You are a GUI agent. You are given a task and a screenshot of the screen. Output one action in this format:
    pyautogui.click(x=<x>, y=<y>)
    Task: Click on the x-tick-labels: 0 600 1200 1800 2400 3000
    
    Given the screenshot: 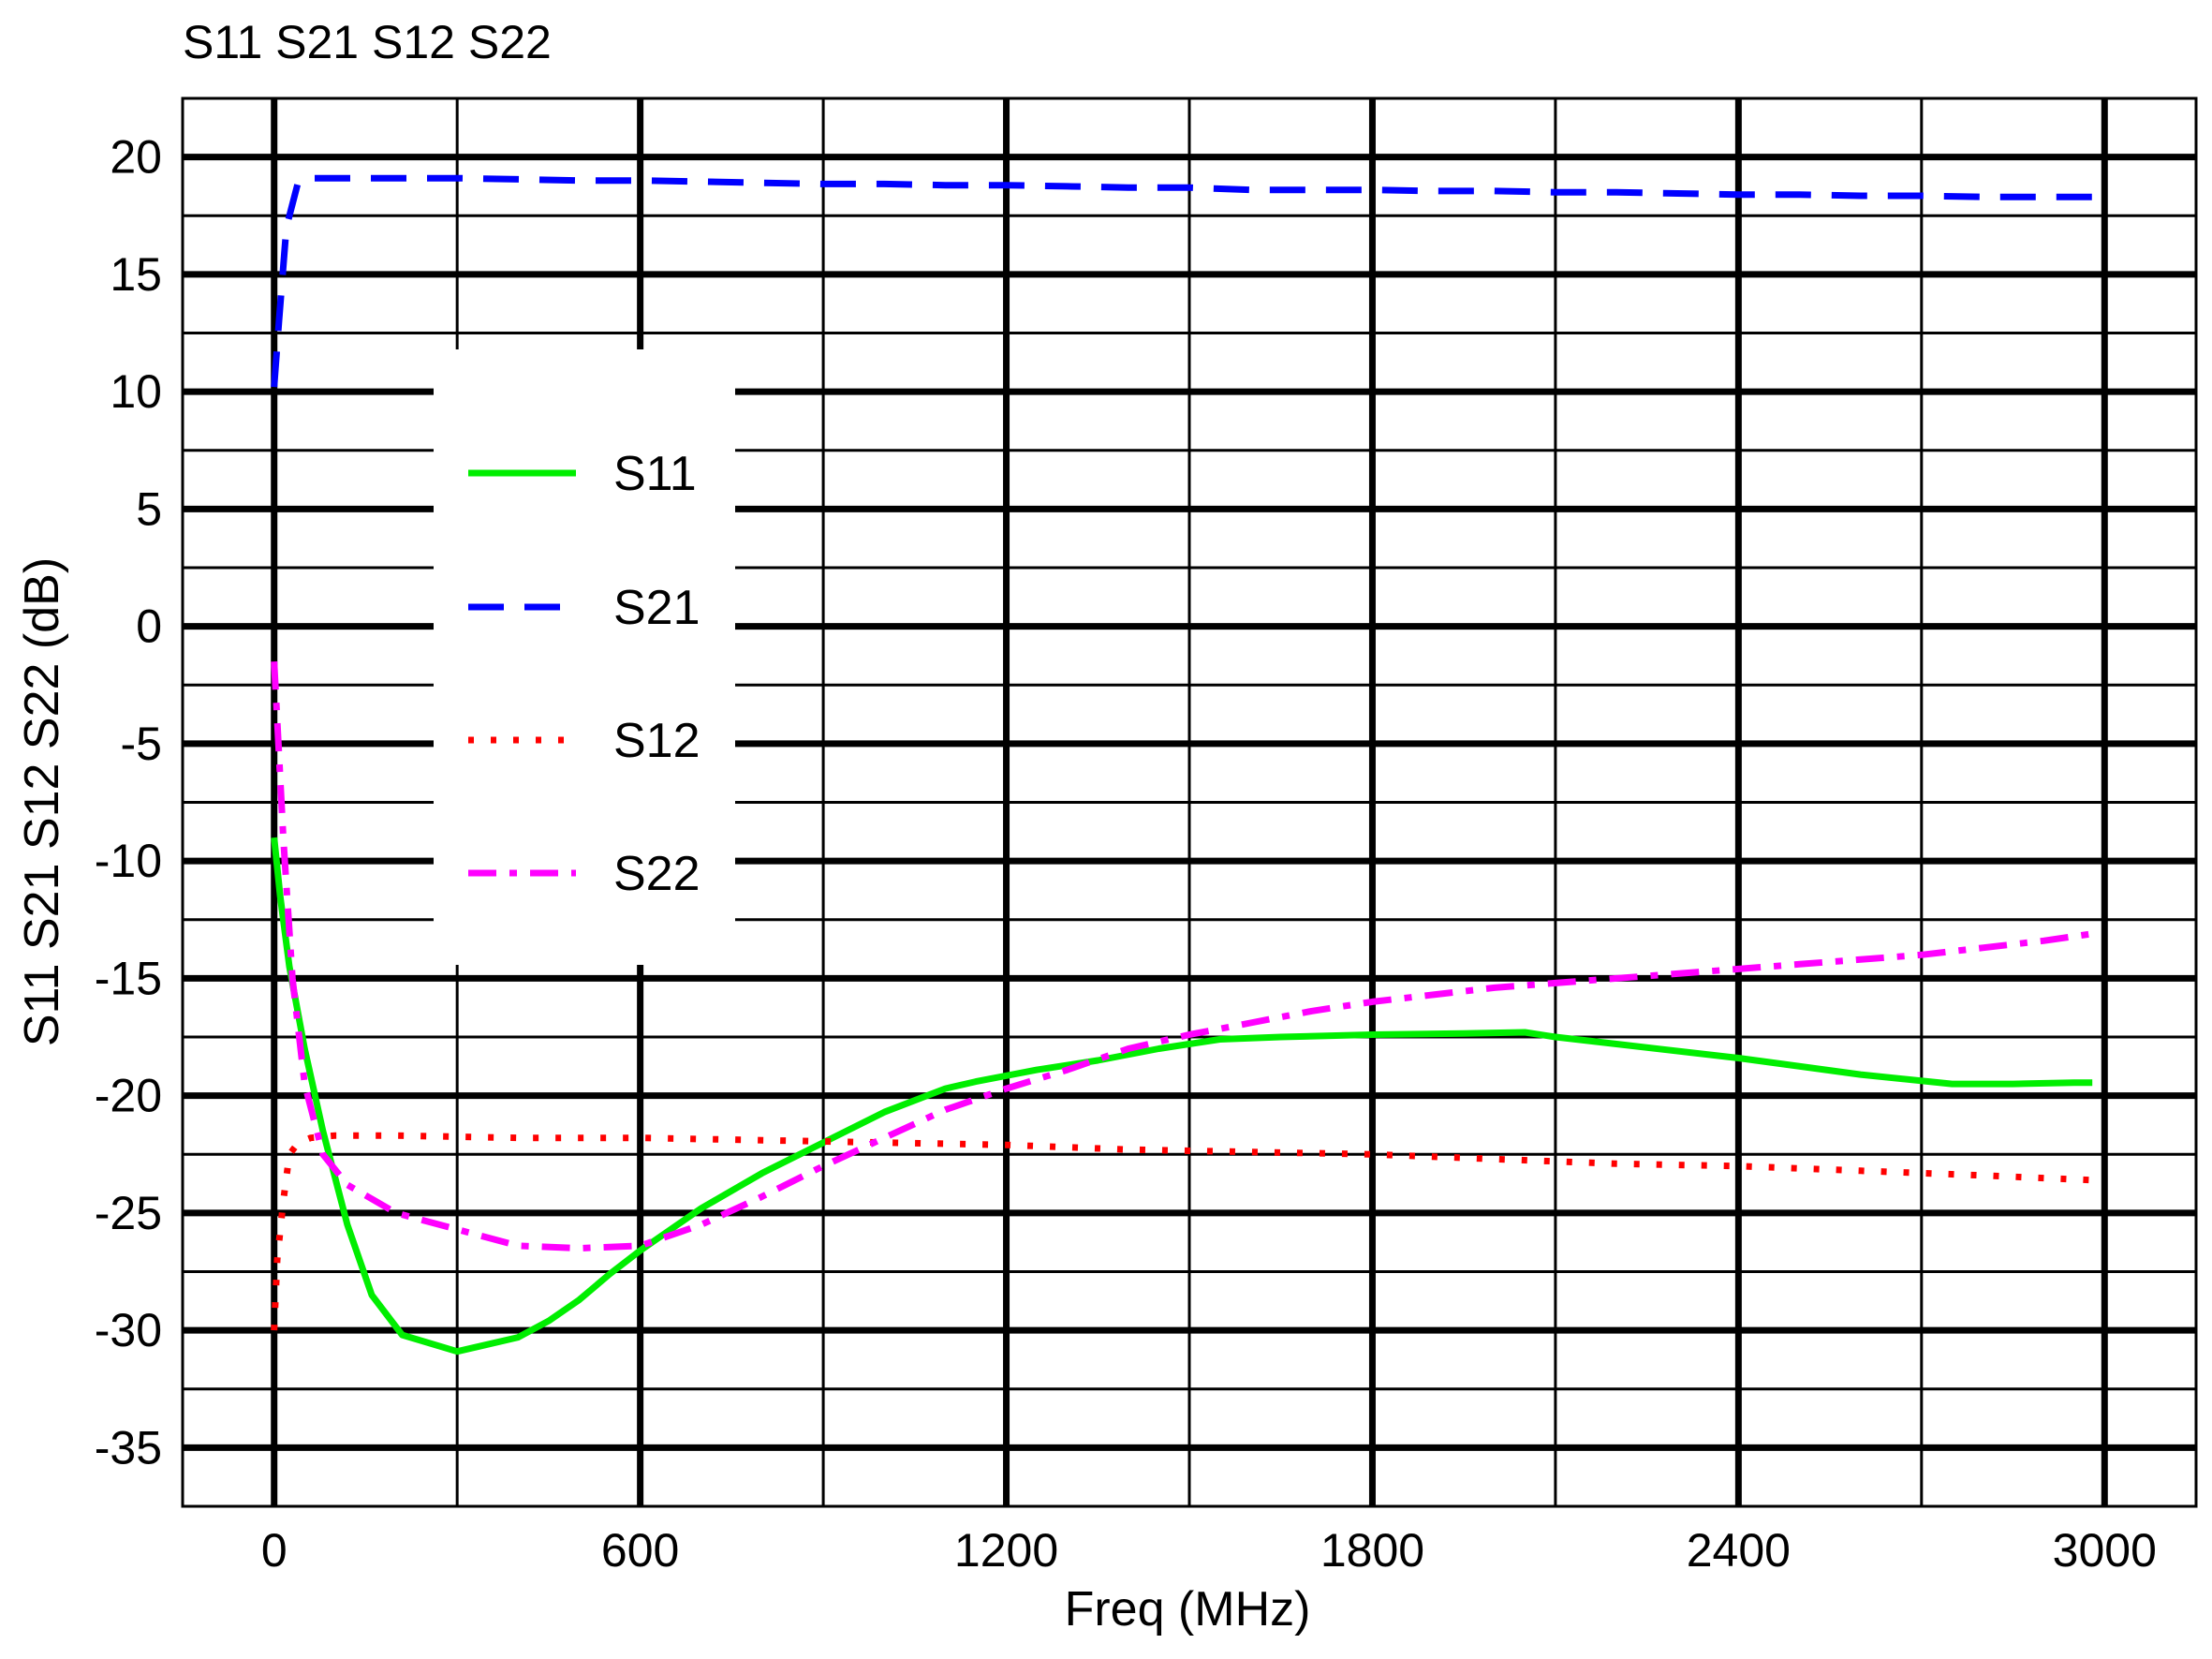 What is the action you would take?
    pyautogui.click(x=1209, y=1551)
    